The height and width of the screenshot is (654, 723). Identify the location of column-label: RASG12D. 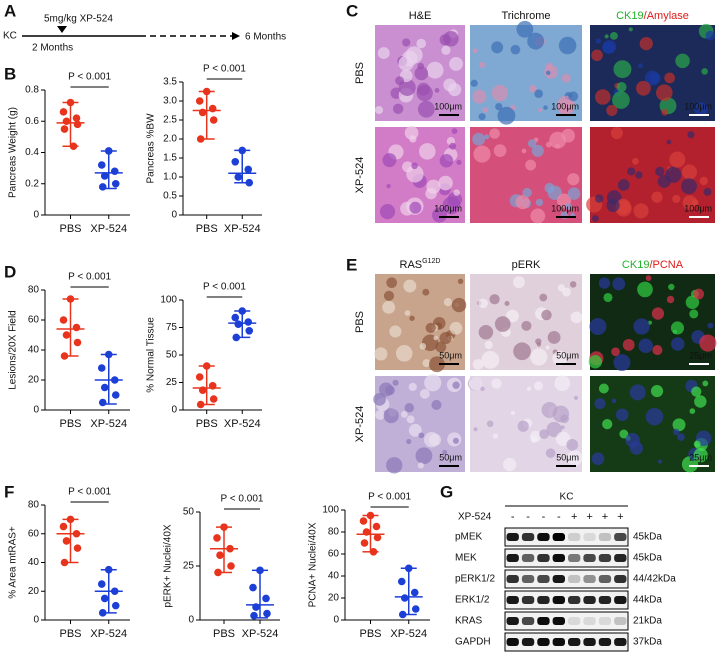
(420, 264).